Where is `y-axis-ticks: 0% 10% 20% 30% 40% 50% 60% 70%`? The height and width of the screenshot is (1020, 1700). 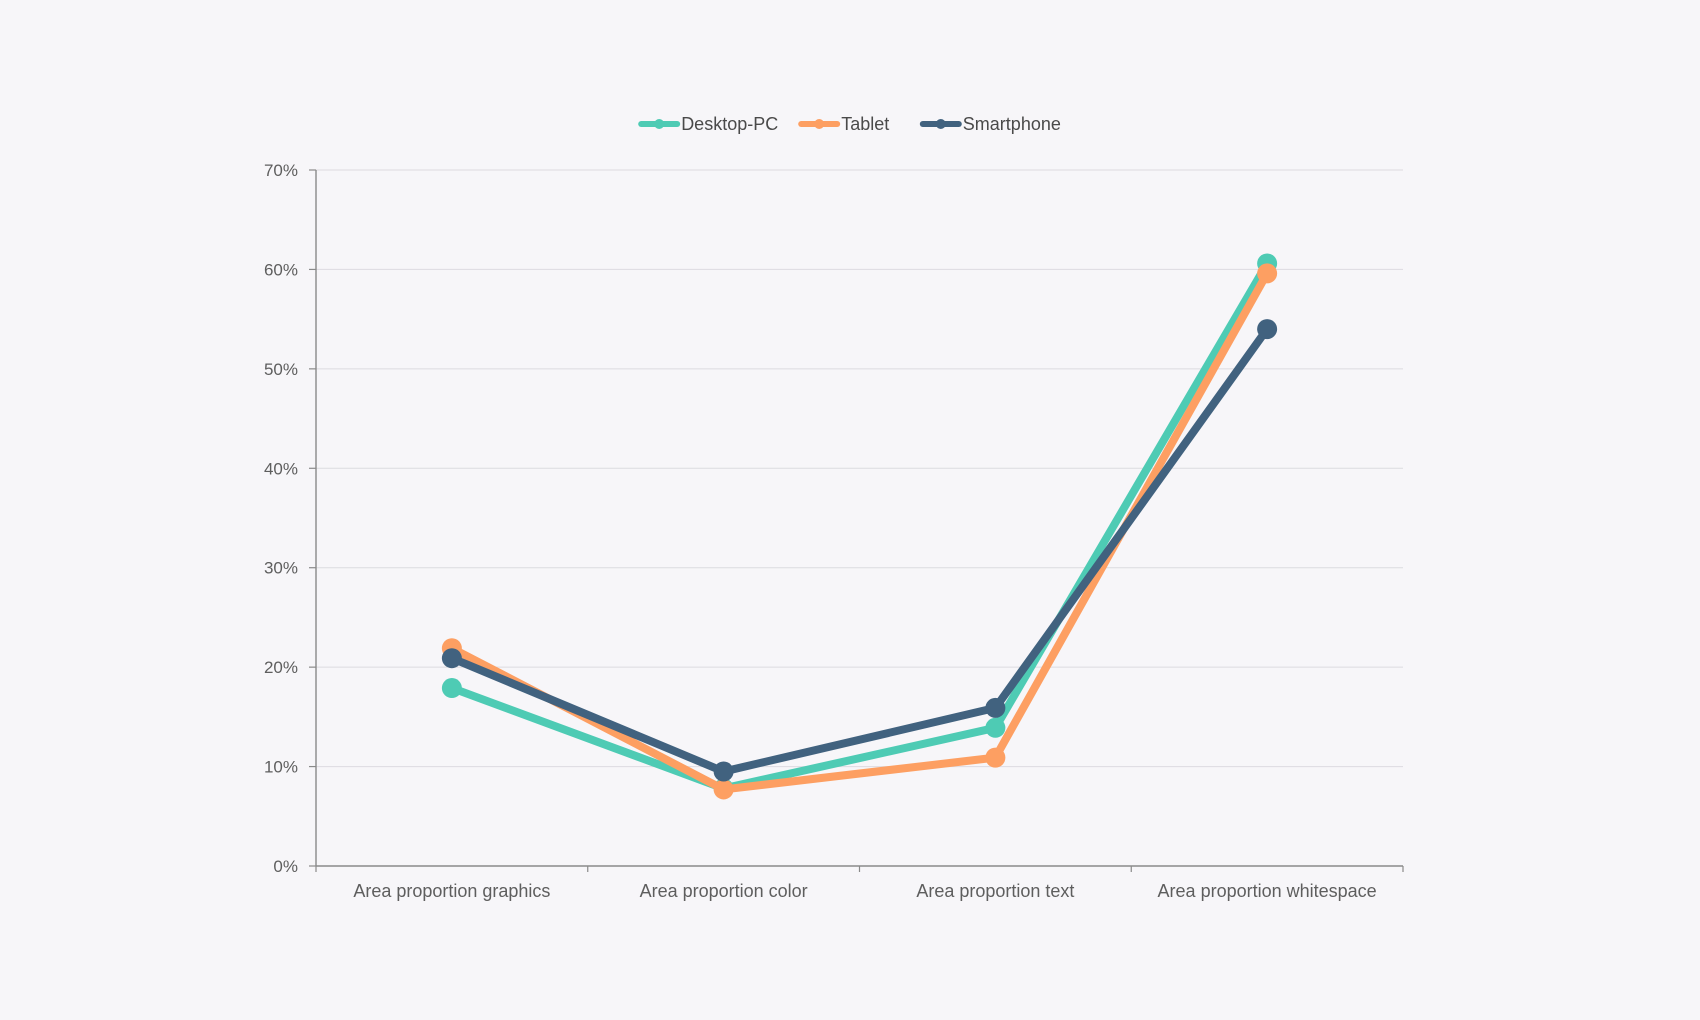 y-axis-ticks: 0% 10% 20% 30% 40% 50% 60% 70% is located at coordinates (290, 518).